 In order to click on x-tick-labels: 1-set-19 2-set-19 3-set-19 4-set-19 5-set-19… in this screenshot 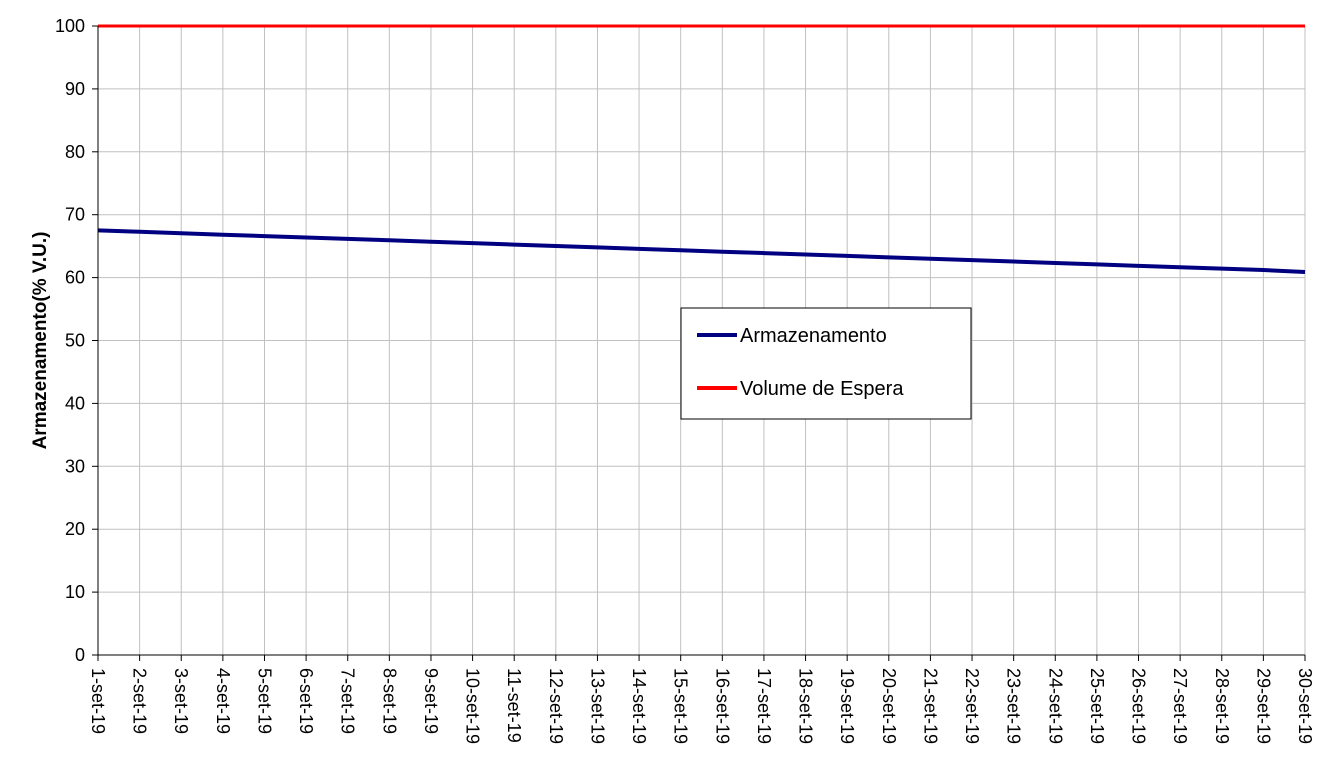, I will do `click(701, 706)`.